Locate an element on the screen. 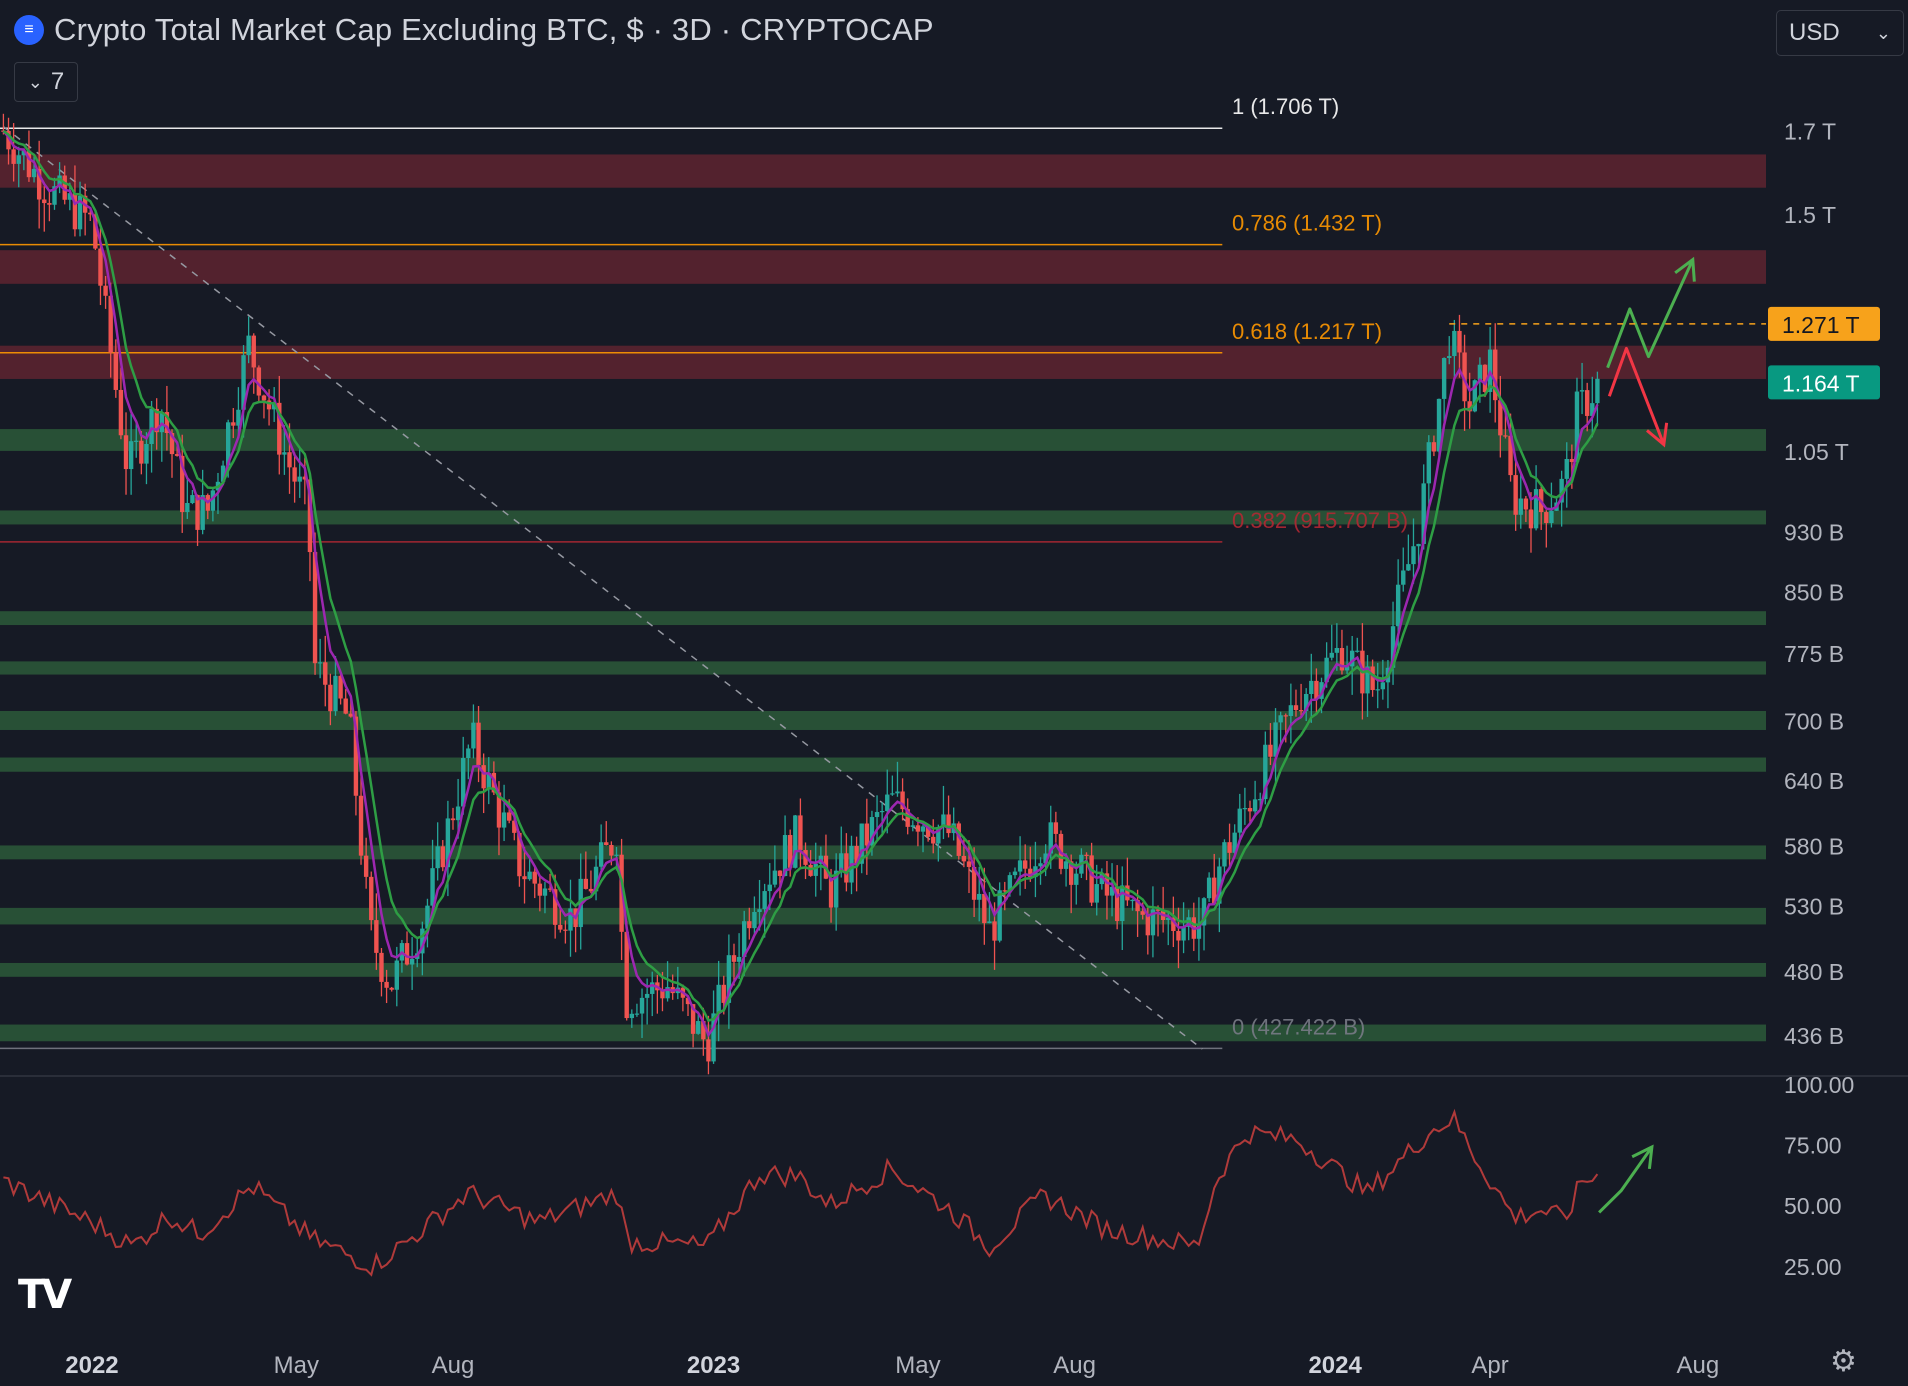 Image resolution: width=1908 pixels, height=1386 pixels. price-tick-label: 850 B is located at coordinates (1814, 592).